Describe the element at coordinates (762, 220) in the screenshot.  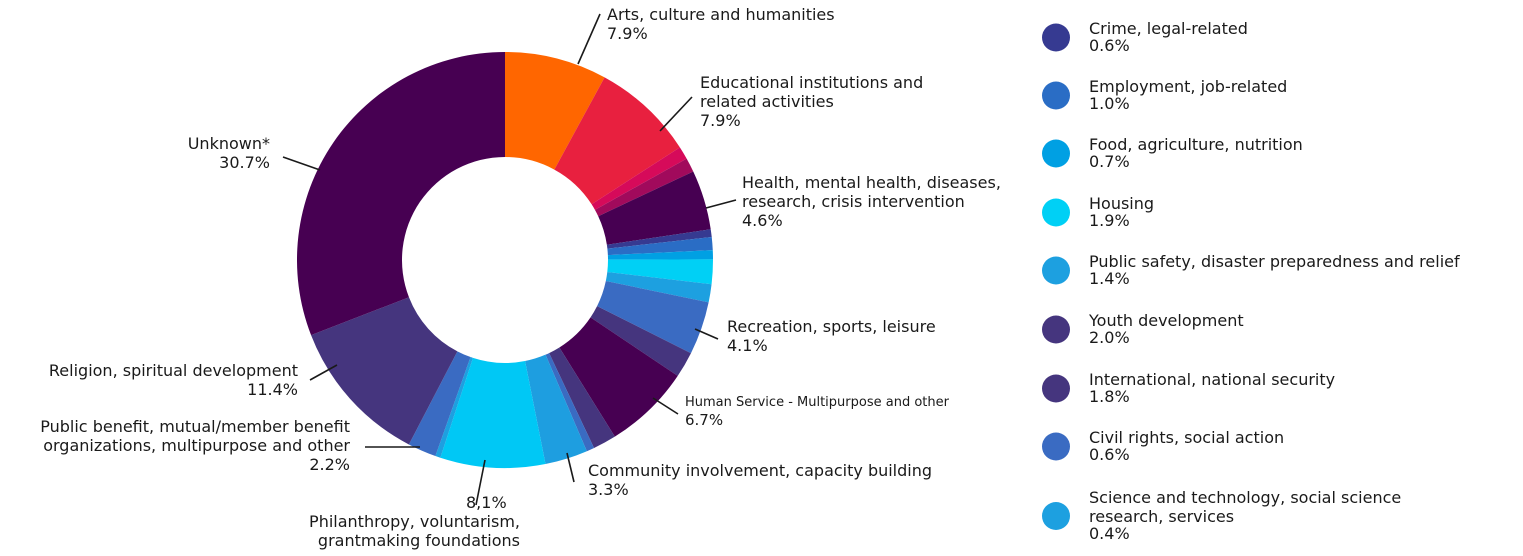
I see `slice-value-4: 4.6%` at that location.